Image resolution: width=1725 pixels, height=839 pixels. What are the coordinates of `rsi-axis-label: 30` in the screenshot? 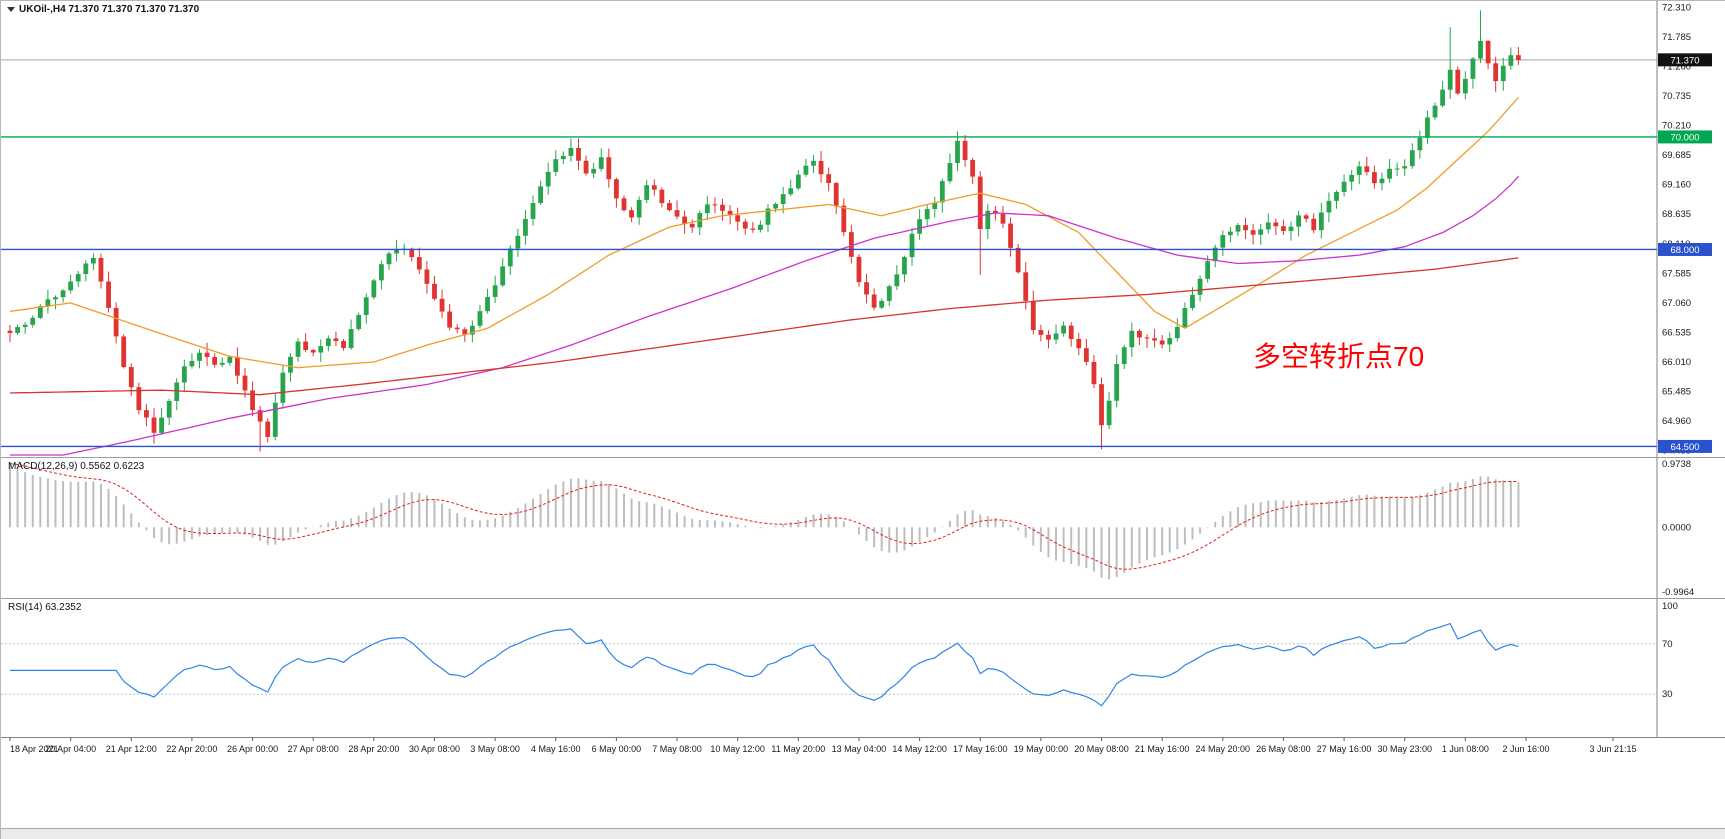 It's located at (1667, 694).